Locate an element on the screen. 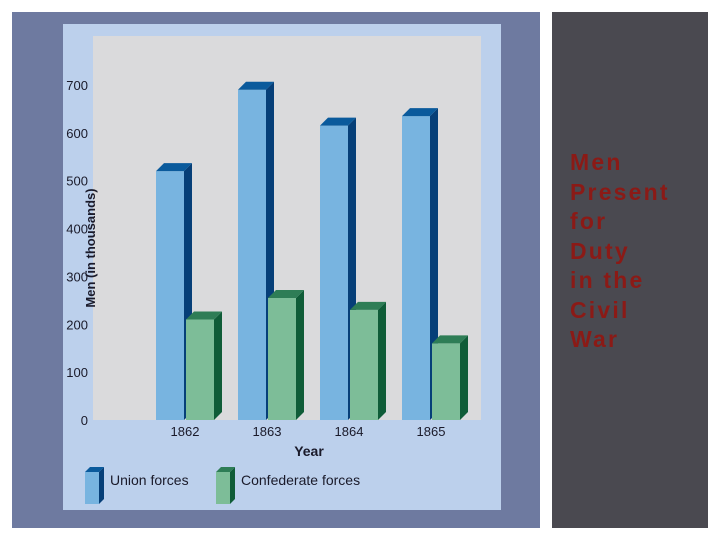  x-axis-ticks: 1862 1863 1864 1865 is located at coordinates (308, 431).